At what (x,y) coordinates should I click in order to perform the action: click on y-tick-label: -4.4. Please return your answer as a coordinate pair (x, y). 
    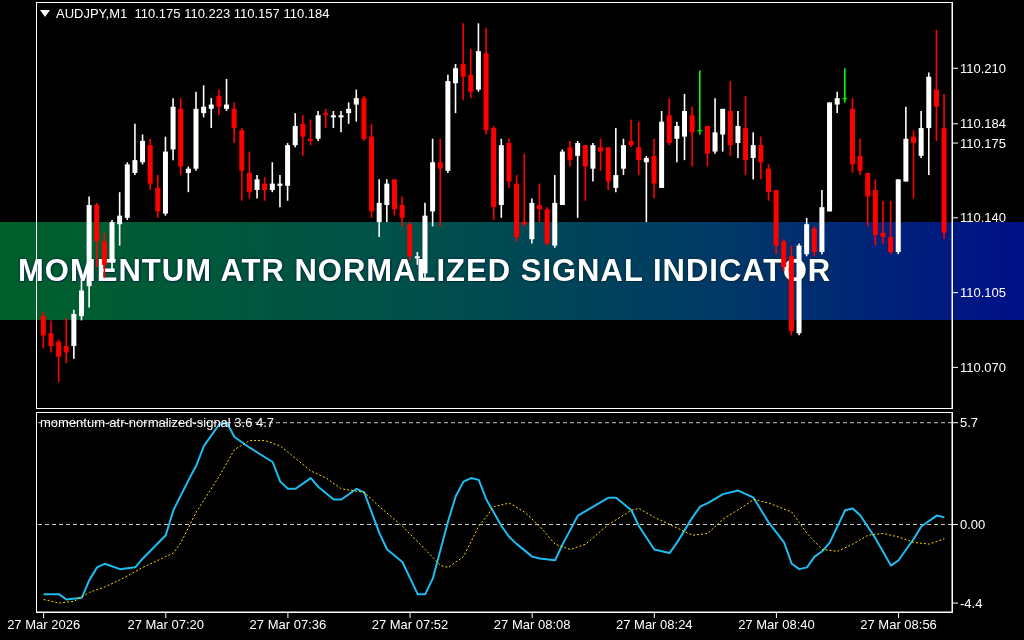
    Looking at the image, I should click on (971, 603).